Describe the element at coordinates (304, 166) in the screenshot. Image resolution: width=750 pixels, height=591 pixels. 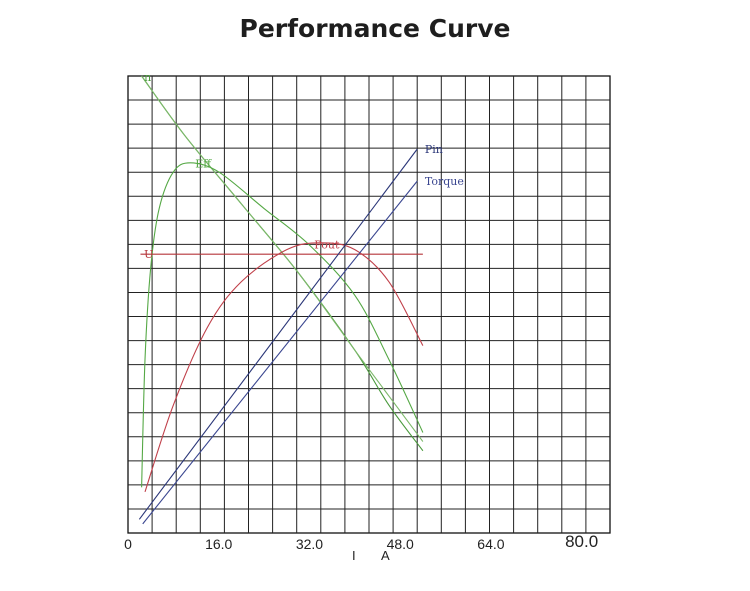
I see `chart-curve-labels: n Eff U Pout Pin Torque` at that location.